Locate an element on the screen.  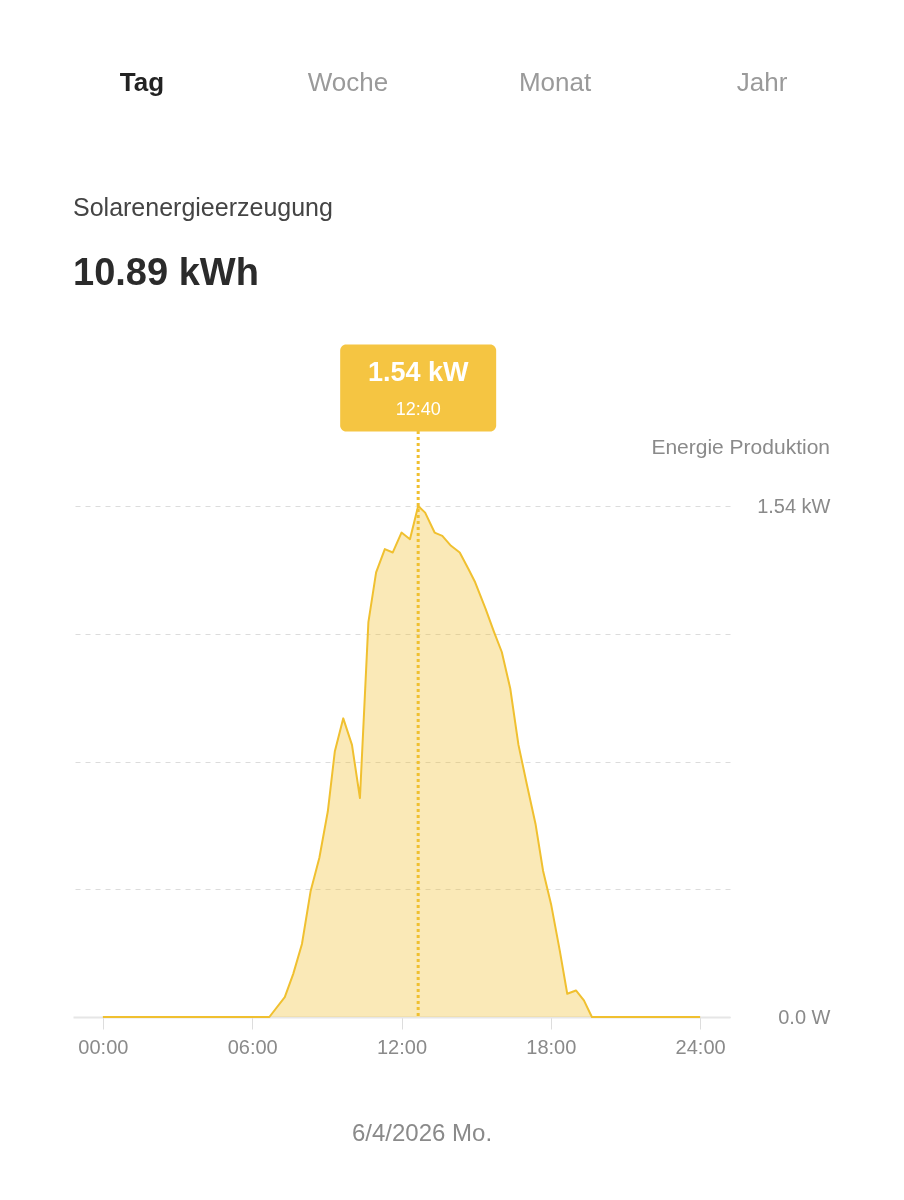
text: Monat is located at coordinates (555, 82).